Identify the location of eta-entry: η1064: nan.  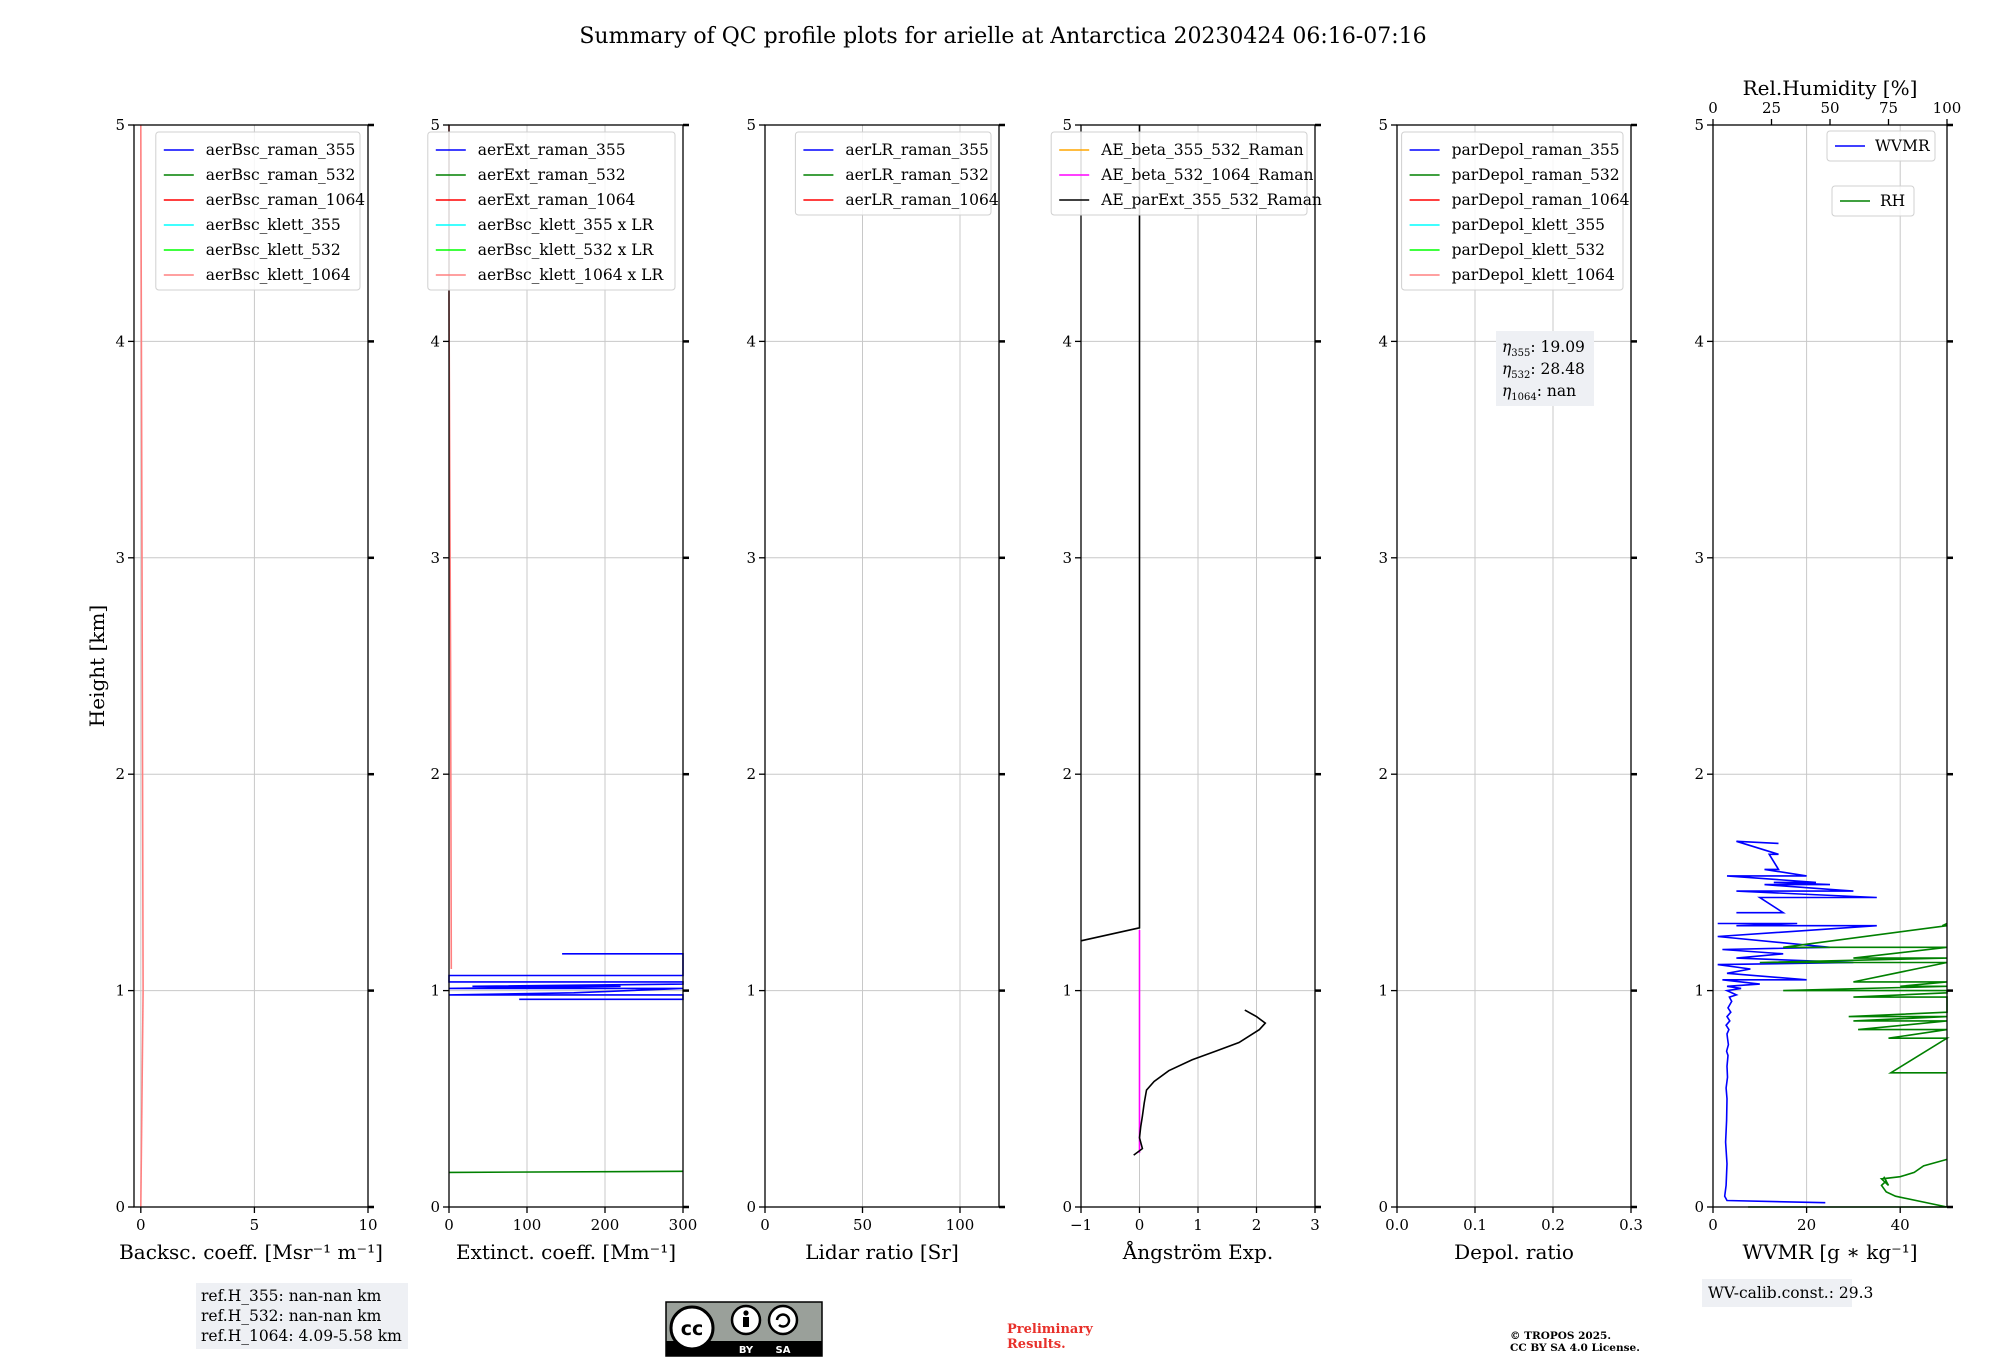
(1539, 392).